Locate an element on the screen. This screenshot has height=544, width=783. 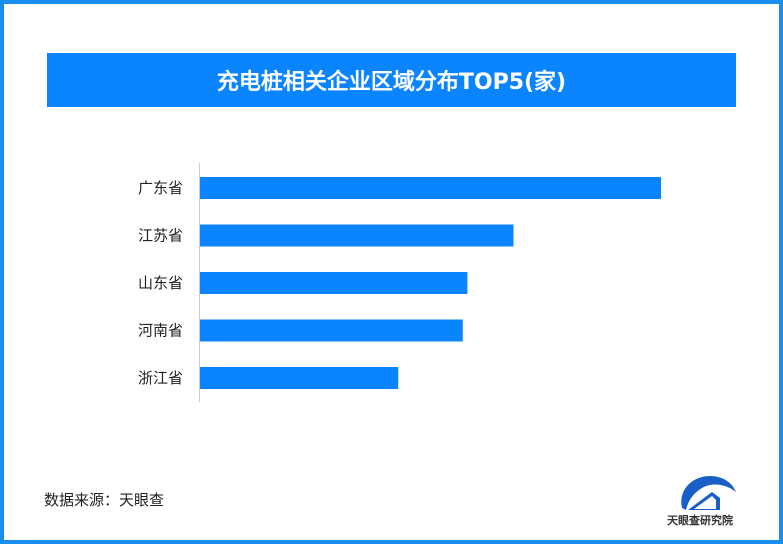
category-label: 江苏省 is located at coordinates (160, 236).